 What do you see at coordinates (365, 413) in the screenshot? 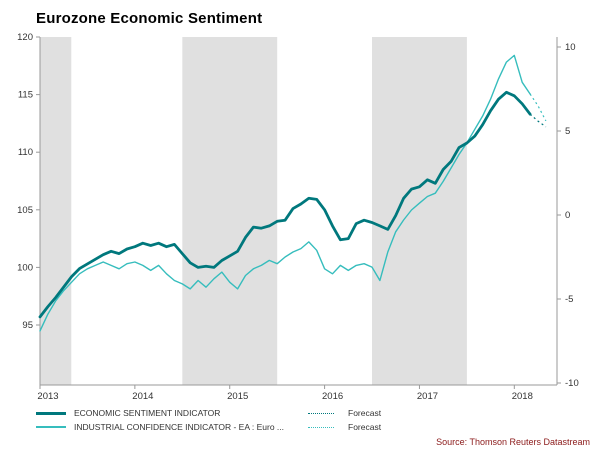
I see `esi-forecast-label: Forecast` at bounding box center [365, 413].